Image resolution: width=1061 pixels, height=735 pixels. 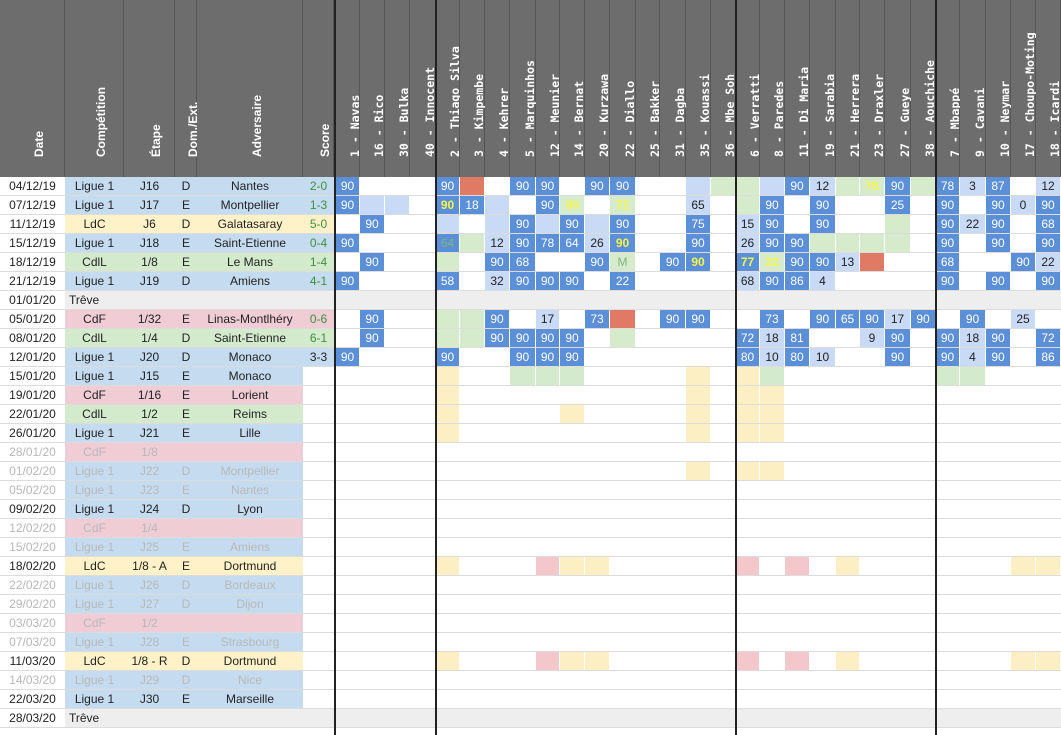 I want to click on header-score: Score, so click(x=318, y=88).